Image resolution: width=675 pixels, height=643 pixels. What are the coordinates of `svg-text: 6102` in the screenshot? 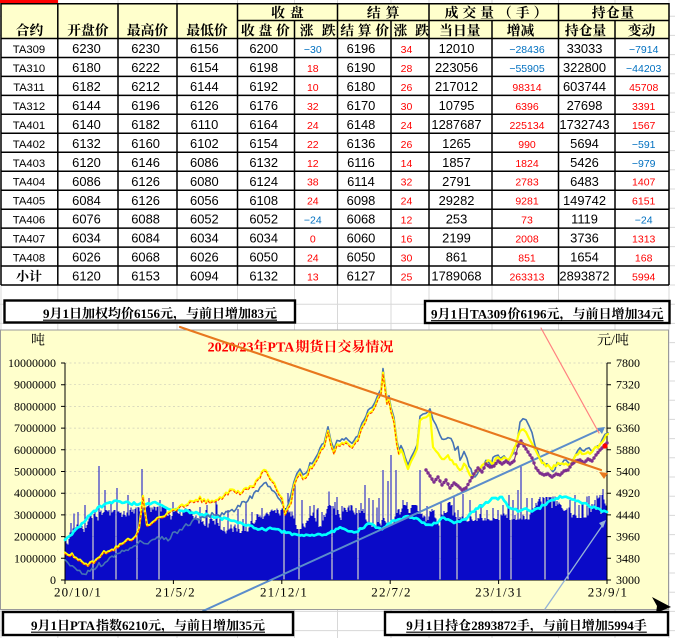 It's located at (204, 143).